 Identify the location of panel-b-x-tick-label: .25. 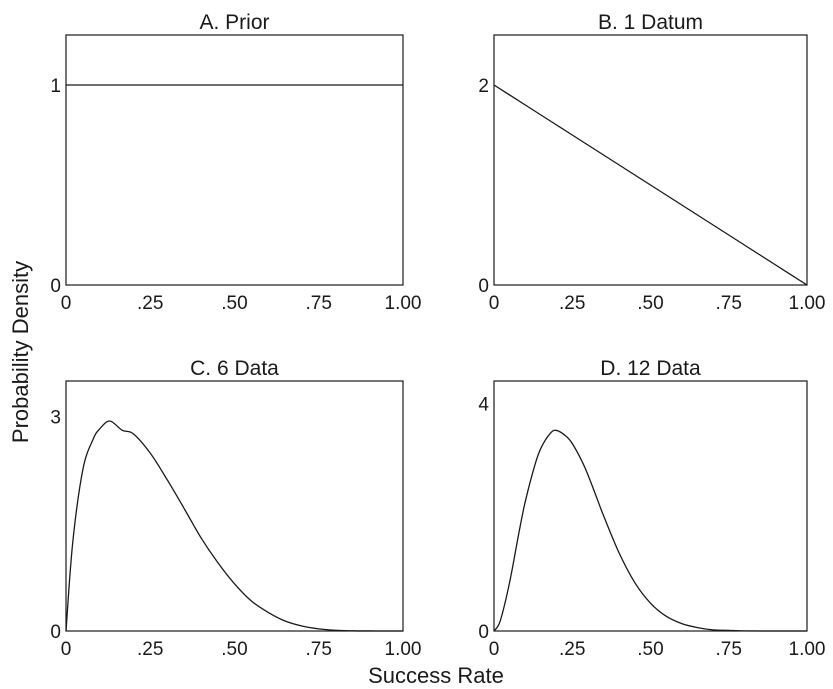
(572, 303).